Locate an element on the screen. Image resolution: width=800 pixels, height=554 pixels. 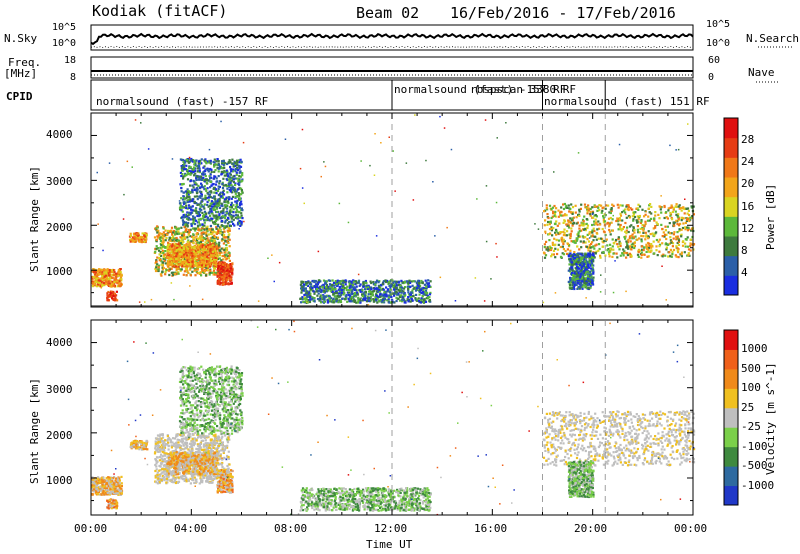
velocity-ytick: 3000 is located at coordinates (59, 389).